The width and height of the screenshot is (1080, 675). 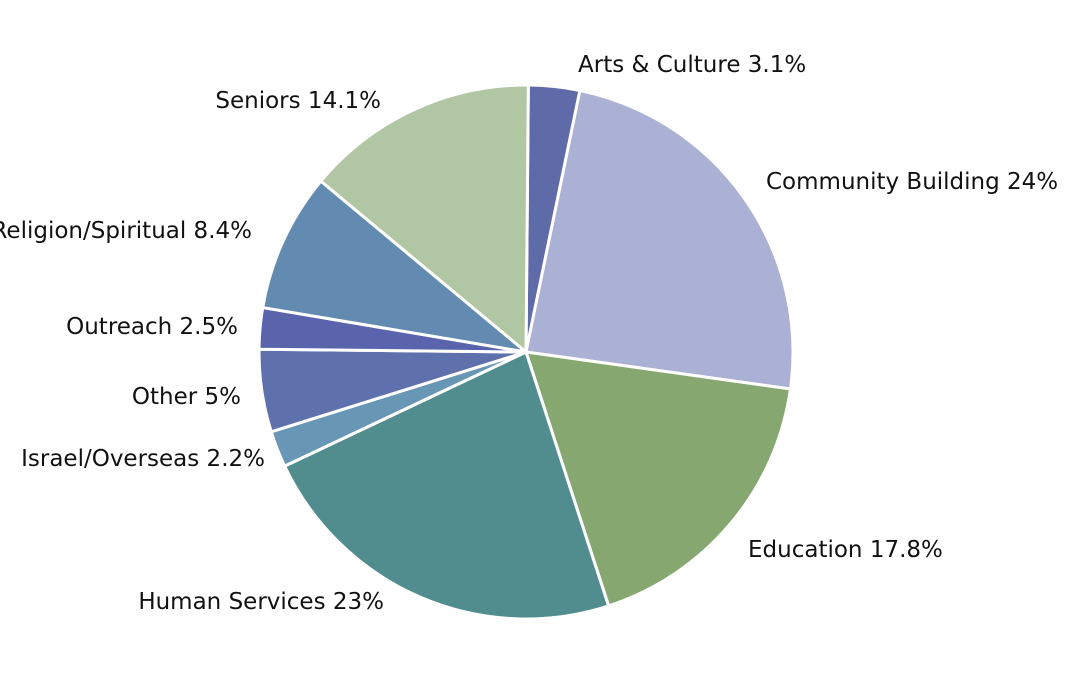 I want to click on pie-slice-education, so click(x=658, y=479).